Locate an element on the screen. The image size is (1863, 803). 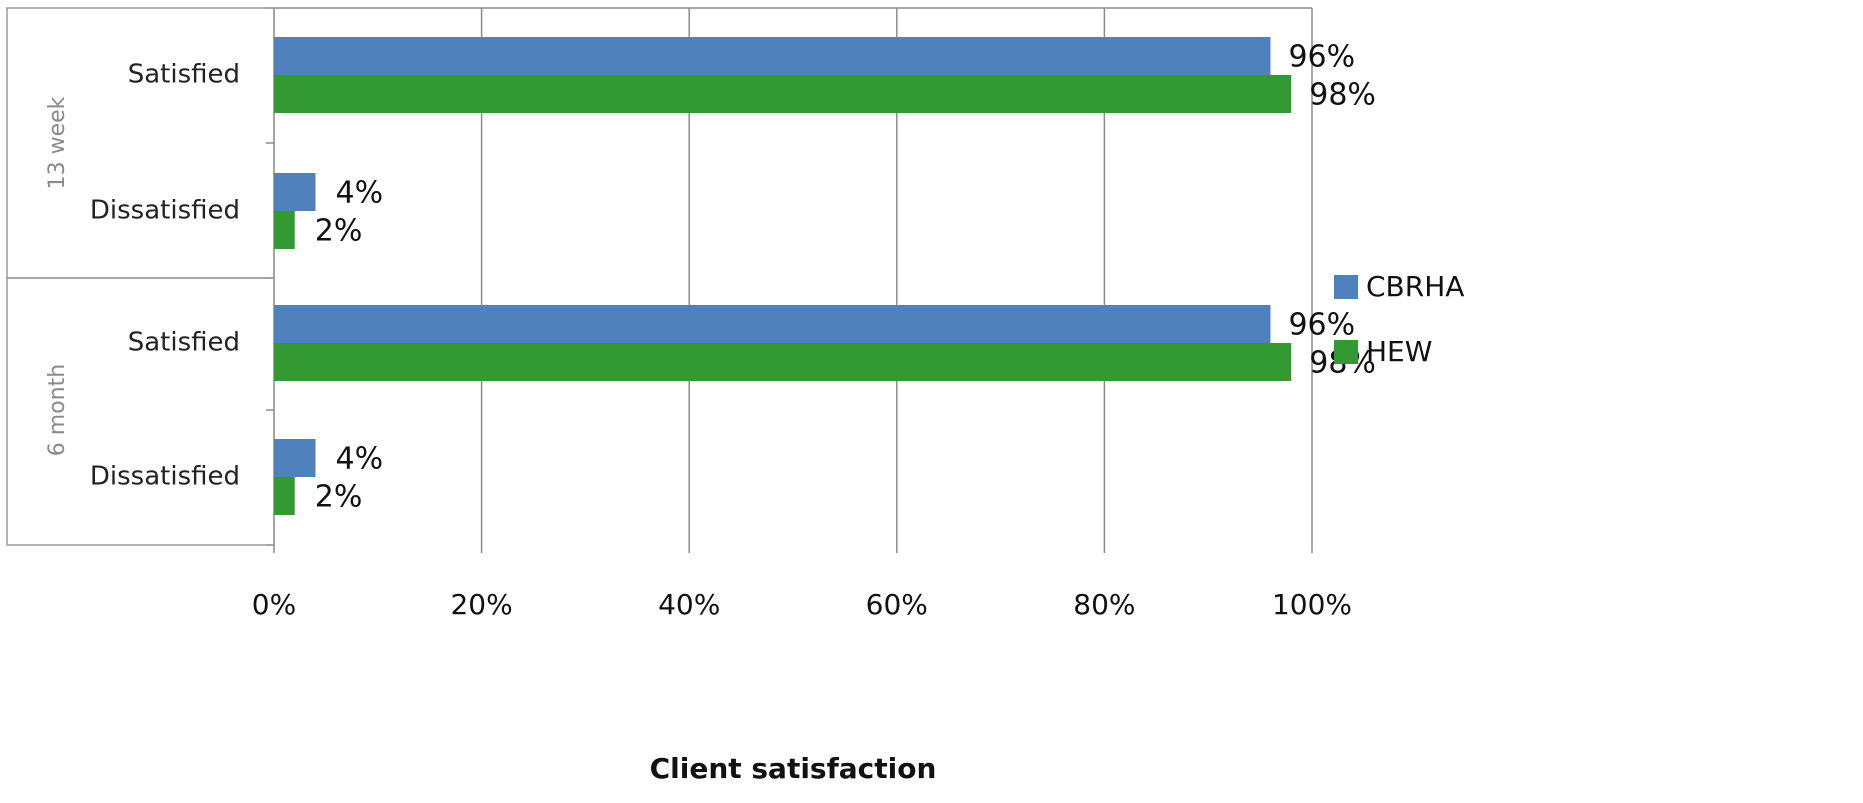
legend-label: HEW is located at coordinates (1399, 351).